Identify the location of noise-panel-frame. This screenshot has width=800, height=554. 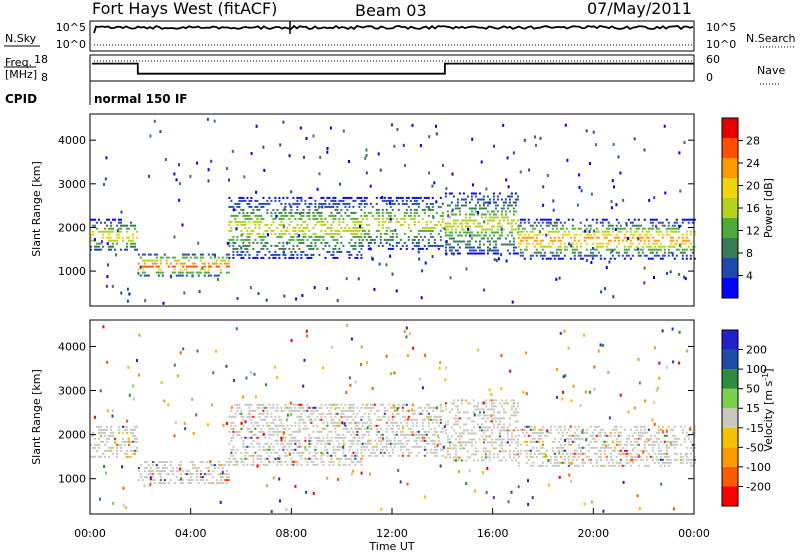
(392, 36).